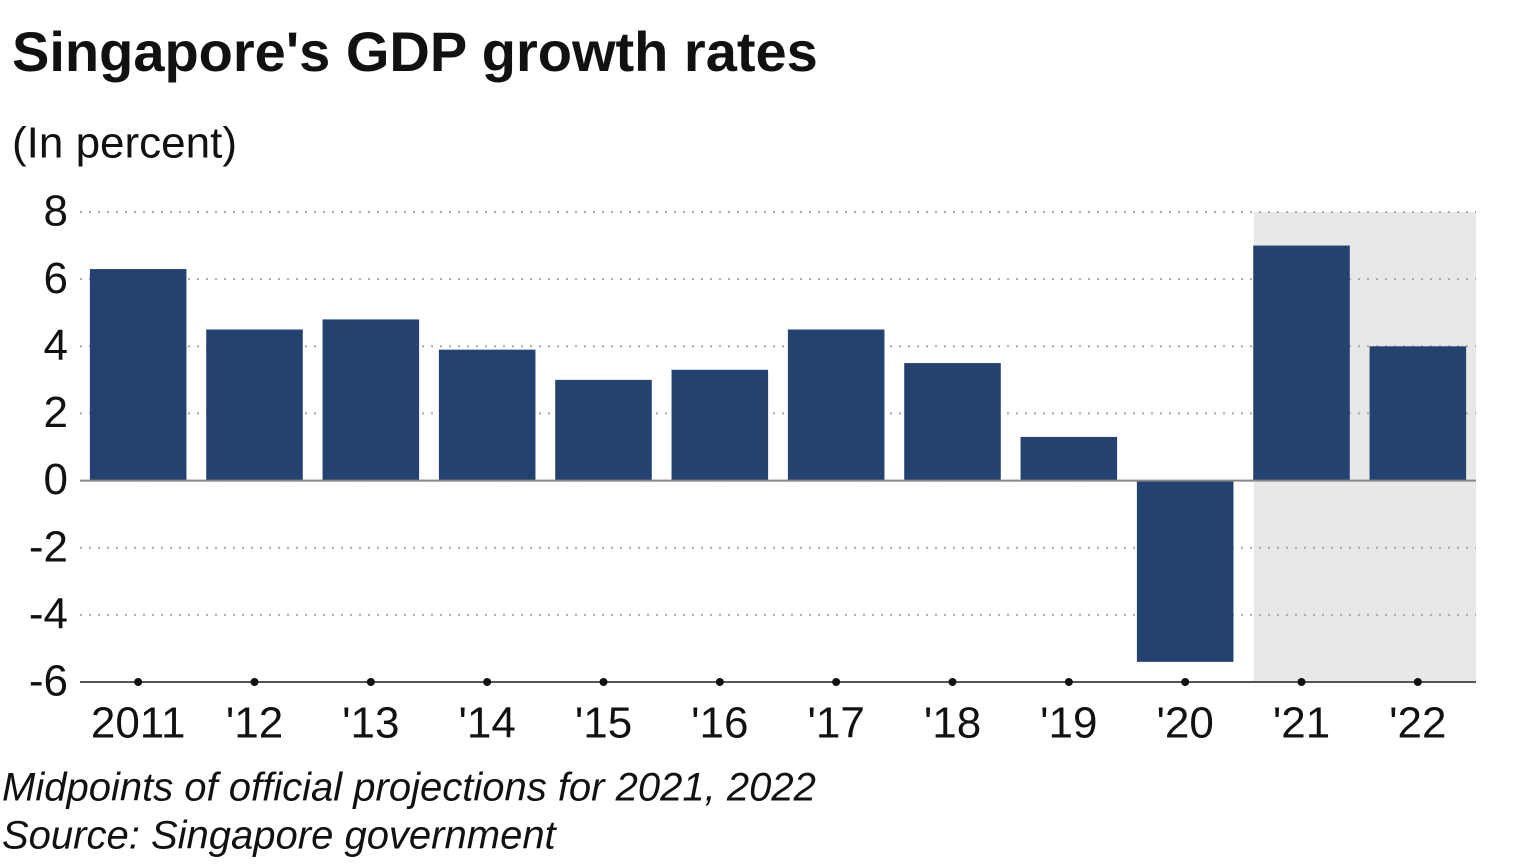 The height and width of the screenshot is (864, 1536). What do you see at coordinates (138, 723) in the screenshot?
I see `x-tick-label: 2011` at bounding box center [138, 723].